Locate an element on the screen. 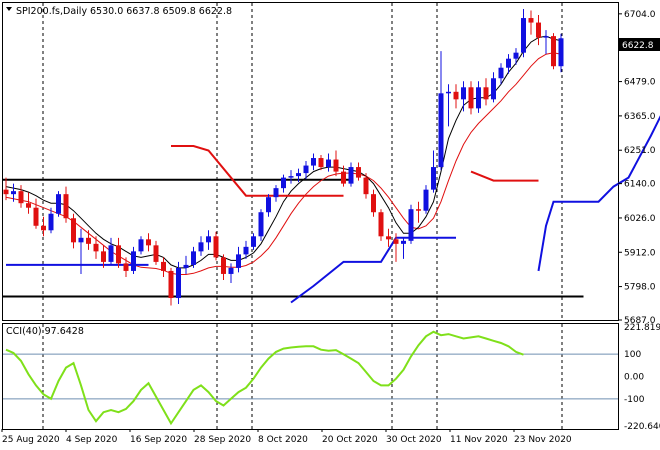 This screenshot has height=450, width=660. time-axis-label: 16 Sep 2020 is located at coordinates (158, 440).